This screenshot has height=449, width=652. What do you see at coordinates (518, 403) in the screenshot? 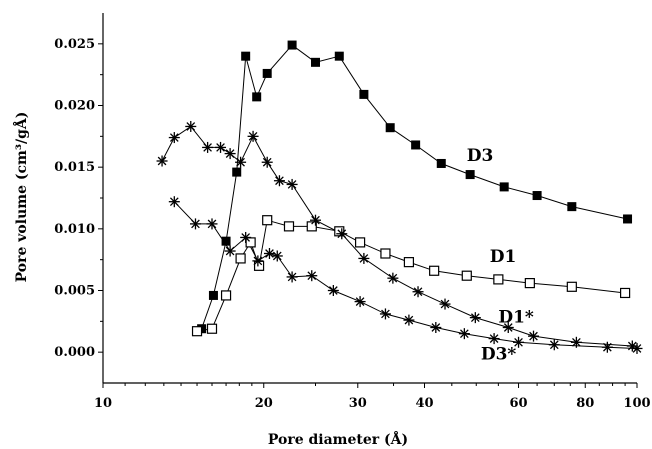
I see `x-tick-label: 60` at bounding box center [518, 403].